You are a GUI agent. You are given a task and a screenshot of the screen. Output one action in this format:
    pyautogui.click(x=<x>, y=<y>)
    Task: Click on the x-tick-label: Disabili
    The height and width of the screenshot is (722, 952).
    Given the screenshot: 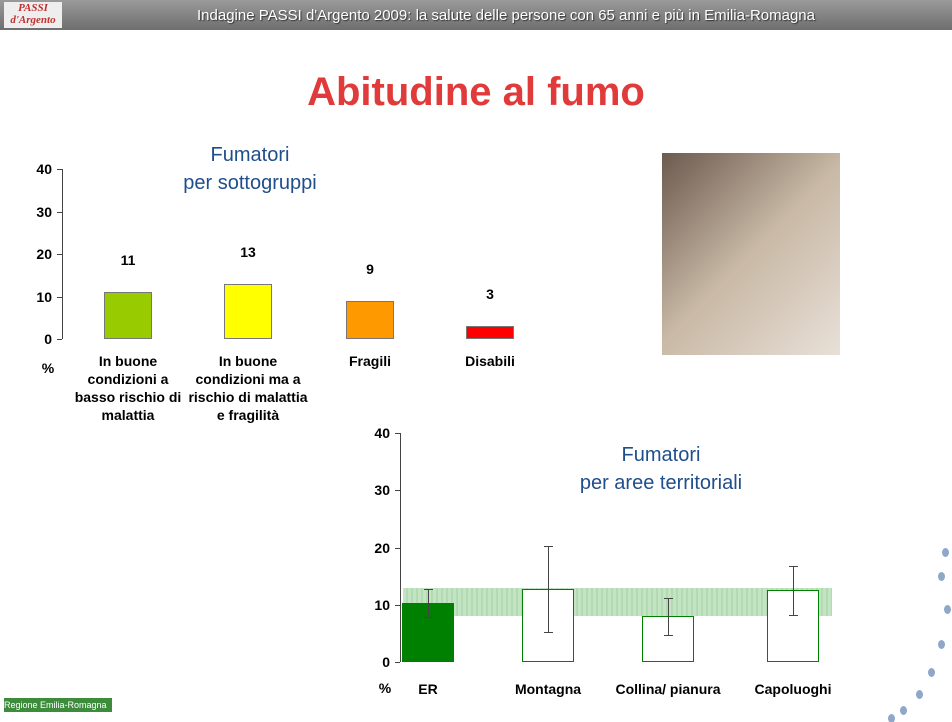 What is the action you would take?
    pyautogui.click(x=490, y=361)
    